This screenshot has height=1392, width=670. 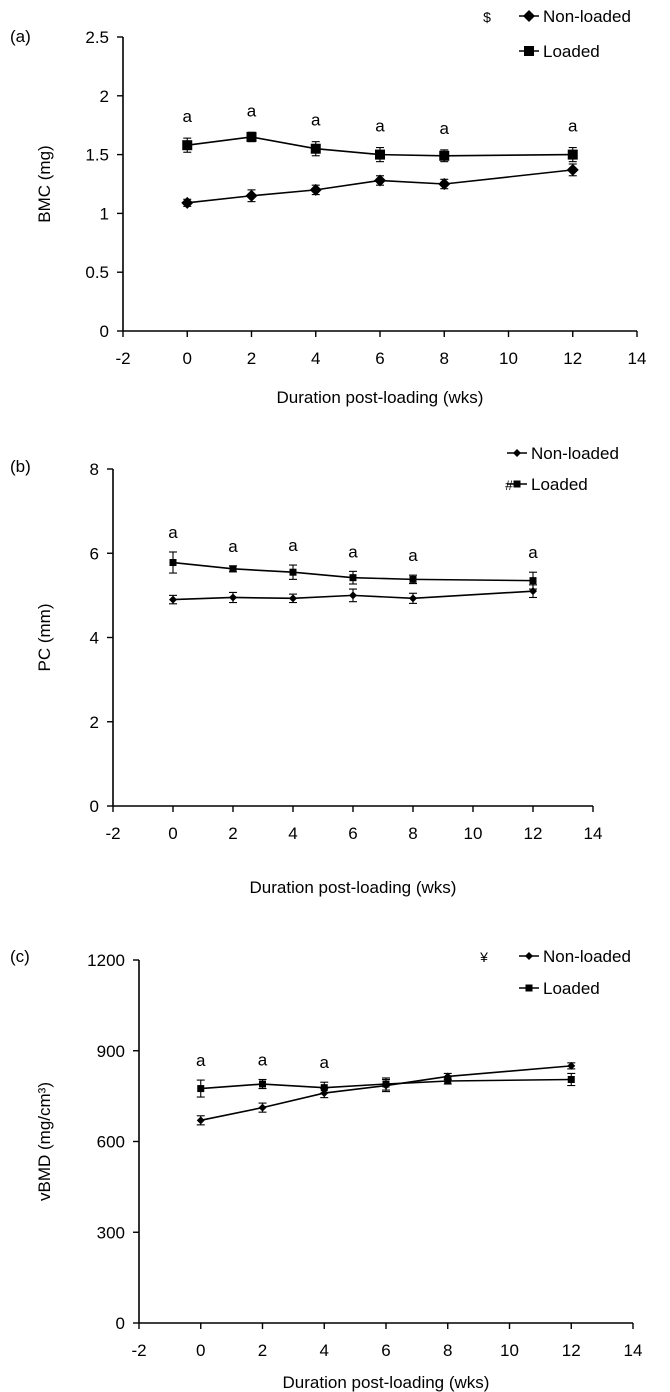 I want to click on y-axis-title: vBMD (mg/cm³), so click(x=44, y=1141).